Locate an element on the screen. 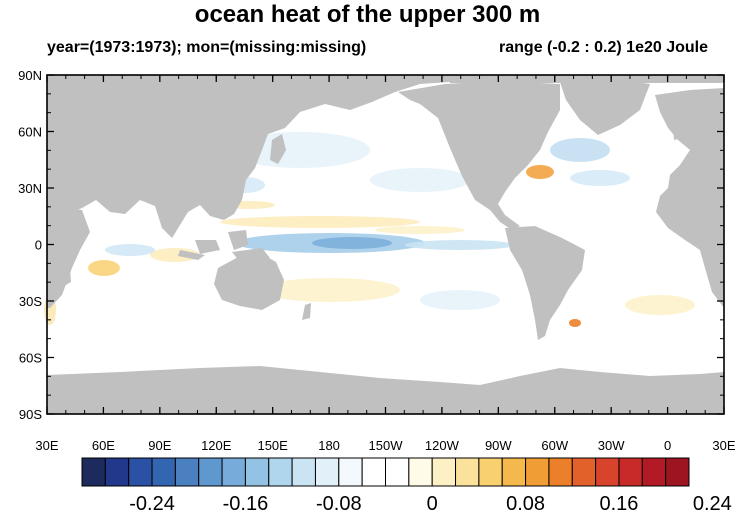  land-europe-africa-east is located at coordinates (689, 198).